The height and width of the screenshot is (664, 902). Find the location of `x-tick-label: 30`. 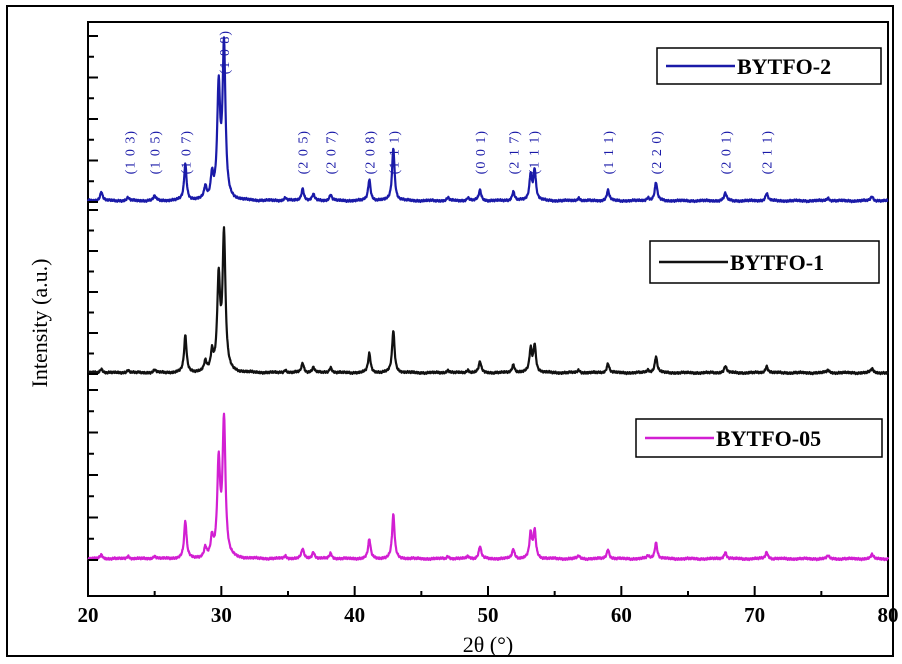

x-tick-label: 30 is located at coordinates (221, 615).